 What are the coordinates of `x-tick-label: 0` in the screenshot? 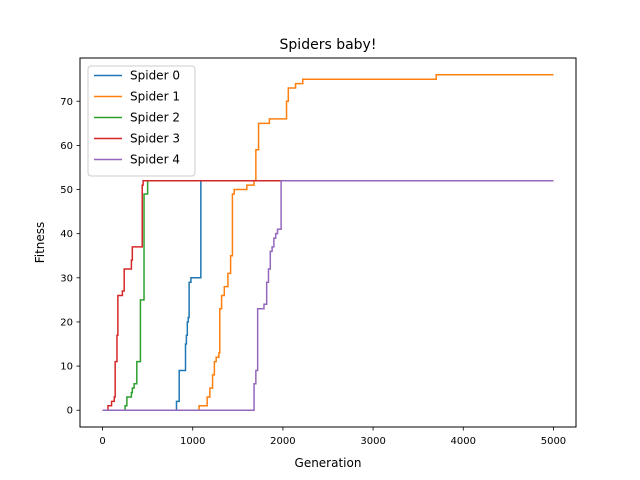 It's located at (102, 441).